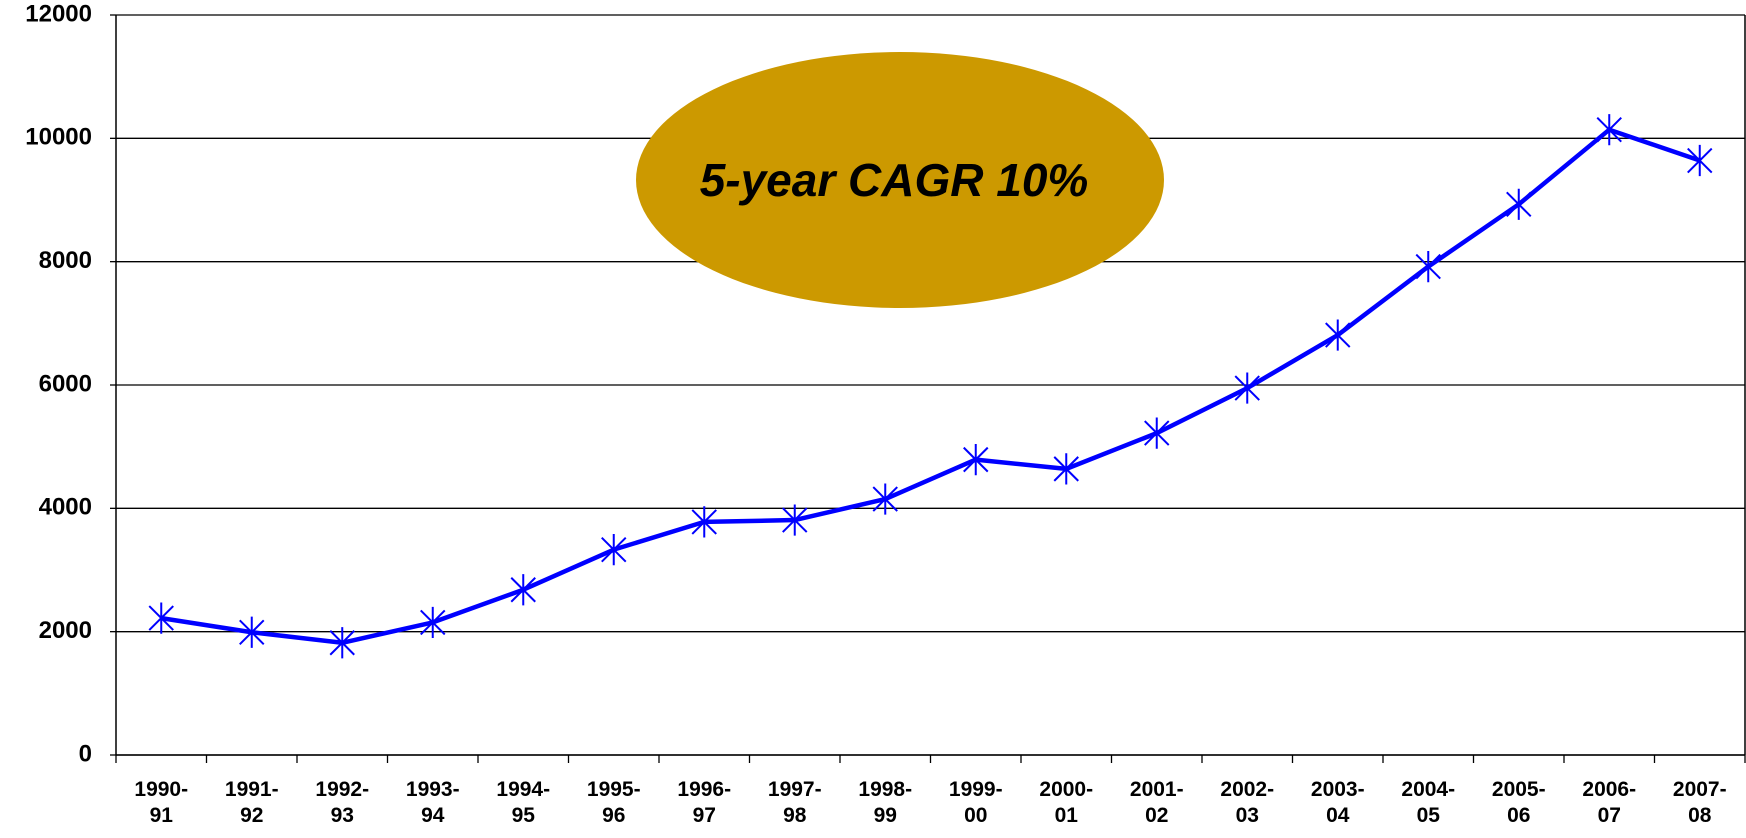 This screenshot has height=838, width=1746. Describe the element at coordinates (65, 260) in the screenshot. I see `y-tick-label: 8000` at that location.